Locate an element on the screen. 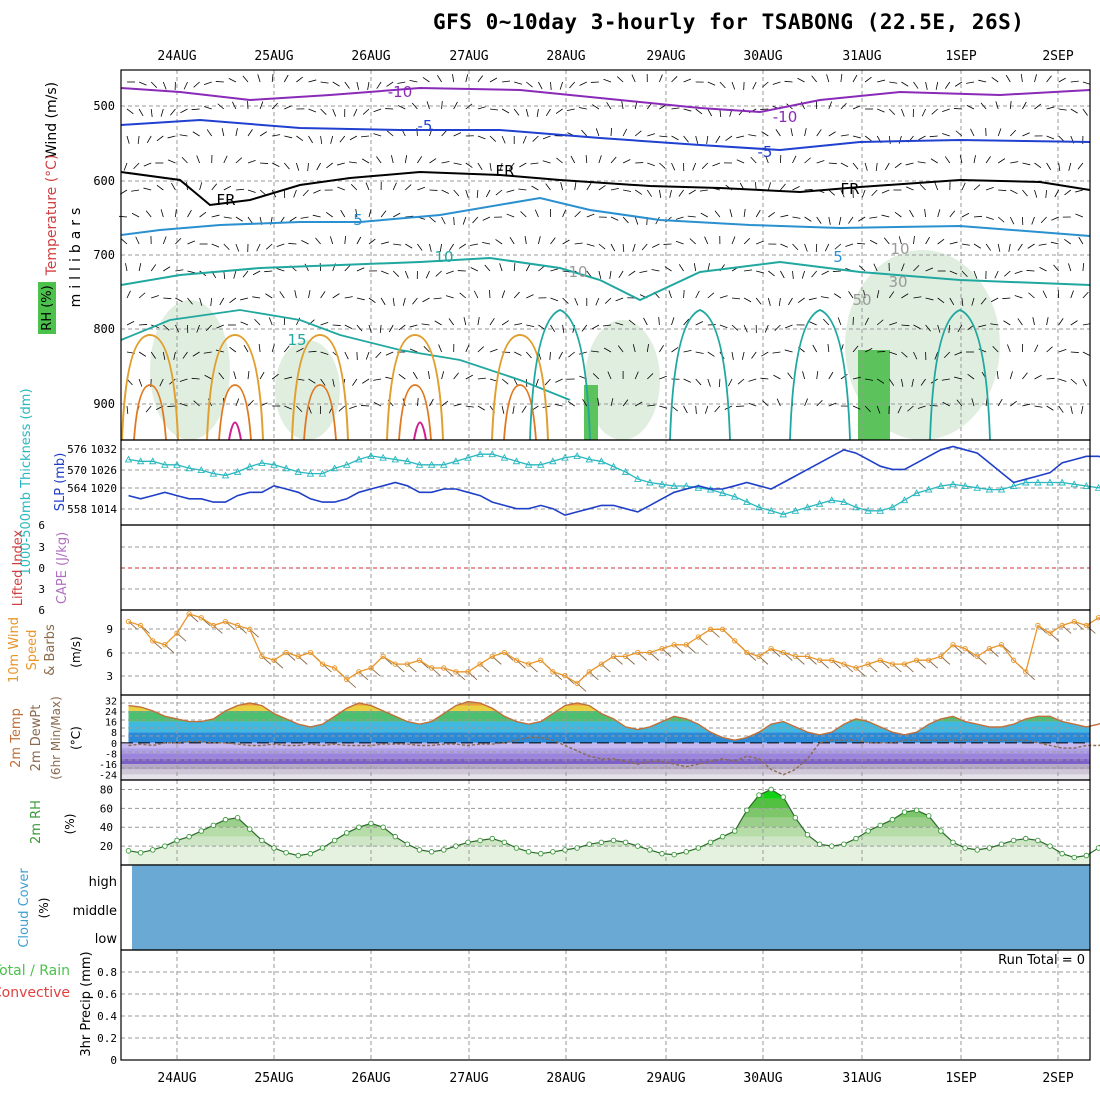 Image resolution: width=1100 pixels, height=1100 pixels. ylabel-2m-dewpt: 2m DewPt is located at coordinates (36, 738).